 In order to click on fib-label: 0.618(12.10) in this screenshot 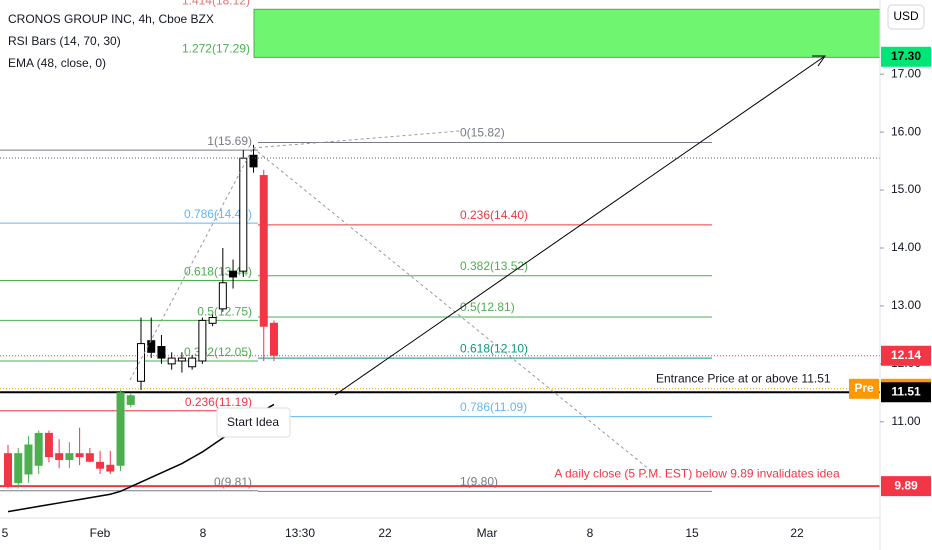, I will do `click(494, 348)`.